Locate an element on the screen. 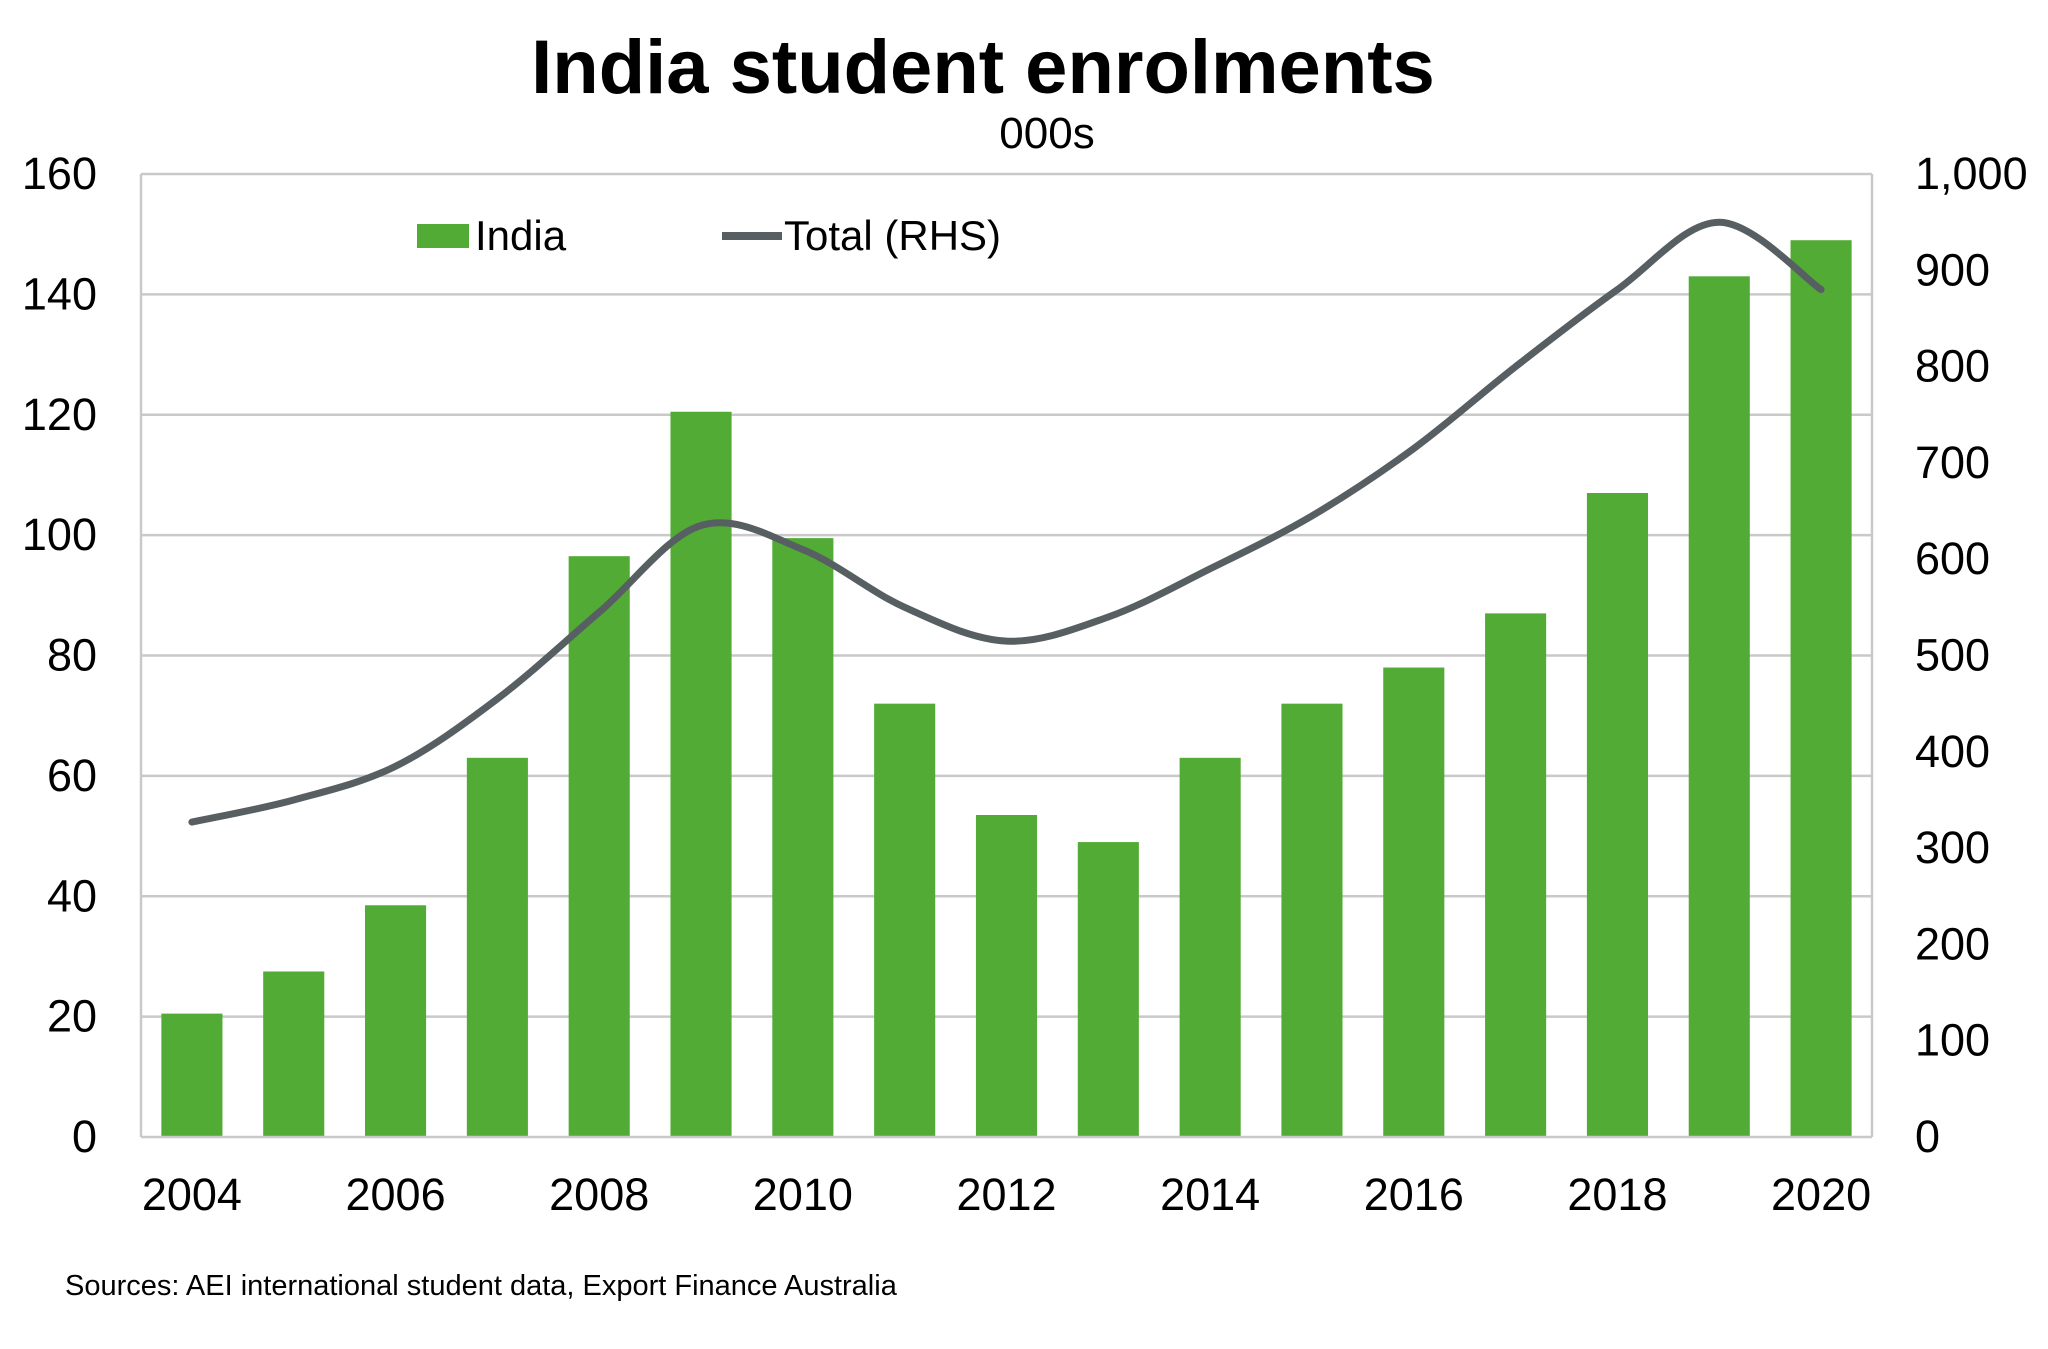  x-tick-label: 2020 is located at coordinates (1821, 1194).